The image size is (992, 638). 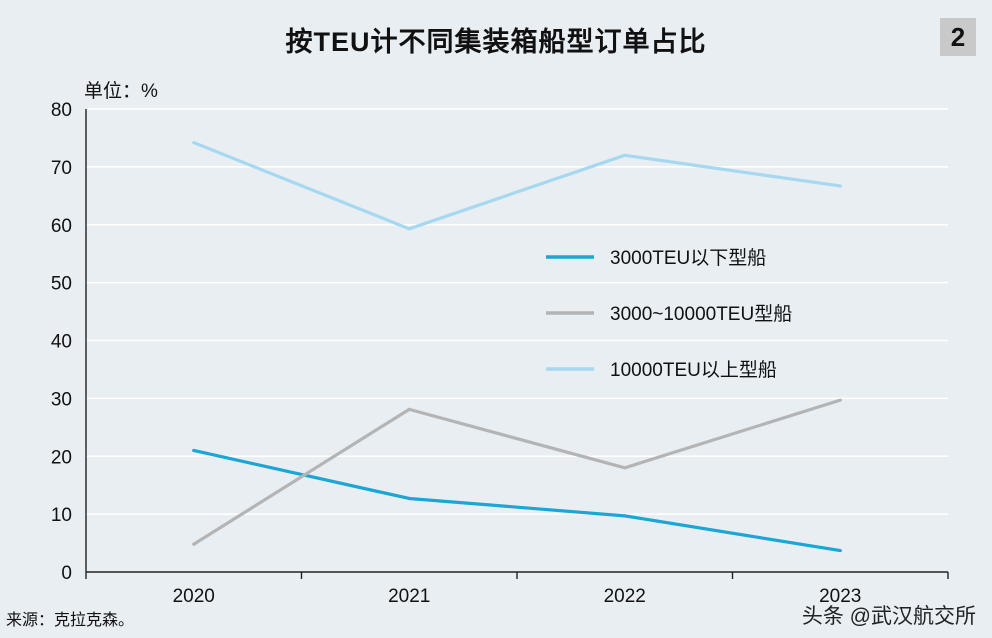 What do you see at coordinates (496, 42) in the screenshot?
I see `chart-title: 按TEU计不同集装箱船型订单占比` at bounding box center [496, 42].